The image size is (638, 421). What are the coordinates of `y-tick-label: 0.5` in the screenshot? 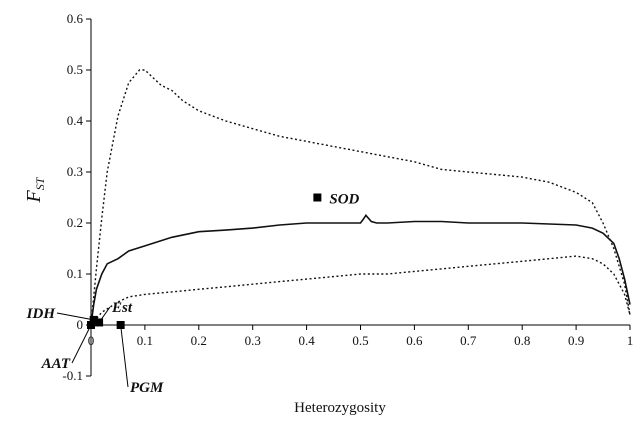 It's located at (75, 69).